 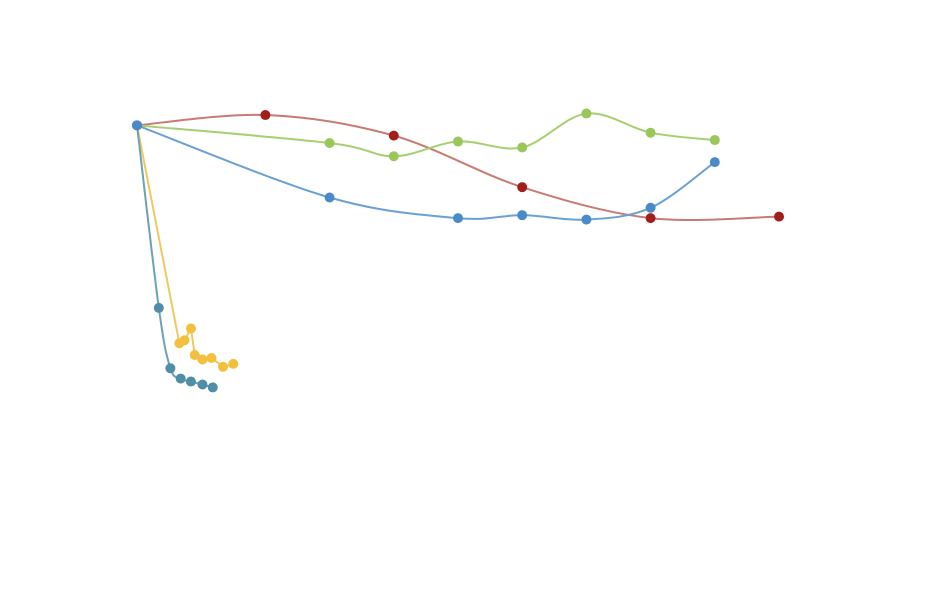 What do you see at coordinates (426, 172) in the screenshot?
I see `series-3-line` at bounding box center [426, 172].